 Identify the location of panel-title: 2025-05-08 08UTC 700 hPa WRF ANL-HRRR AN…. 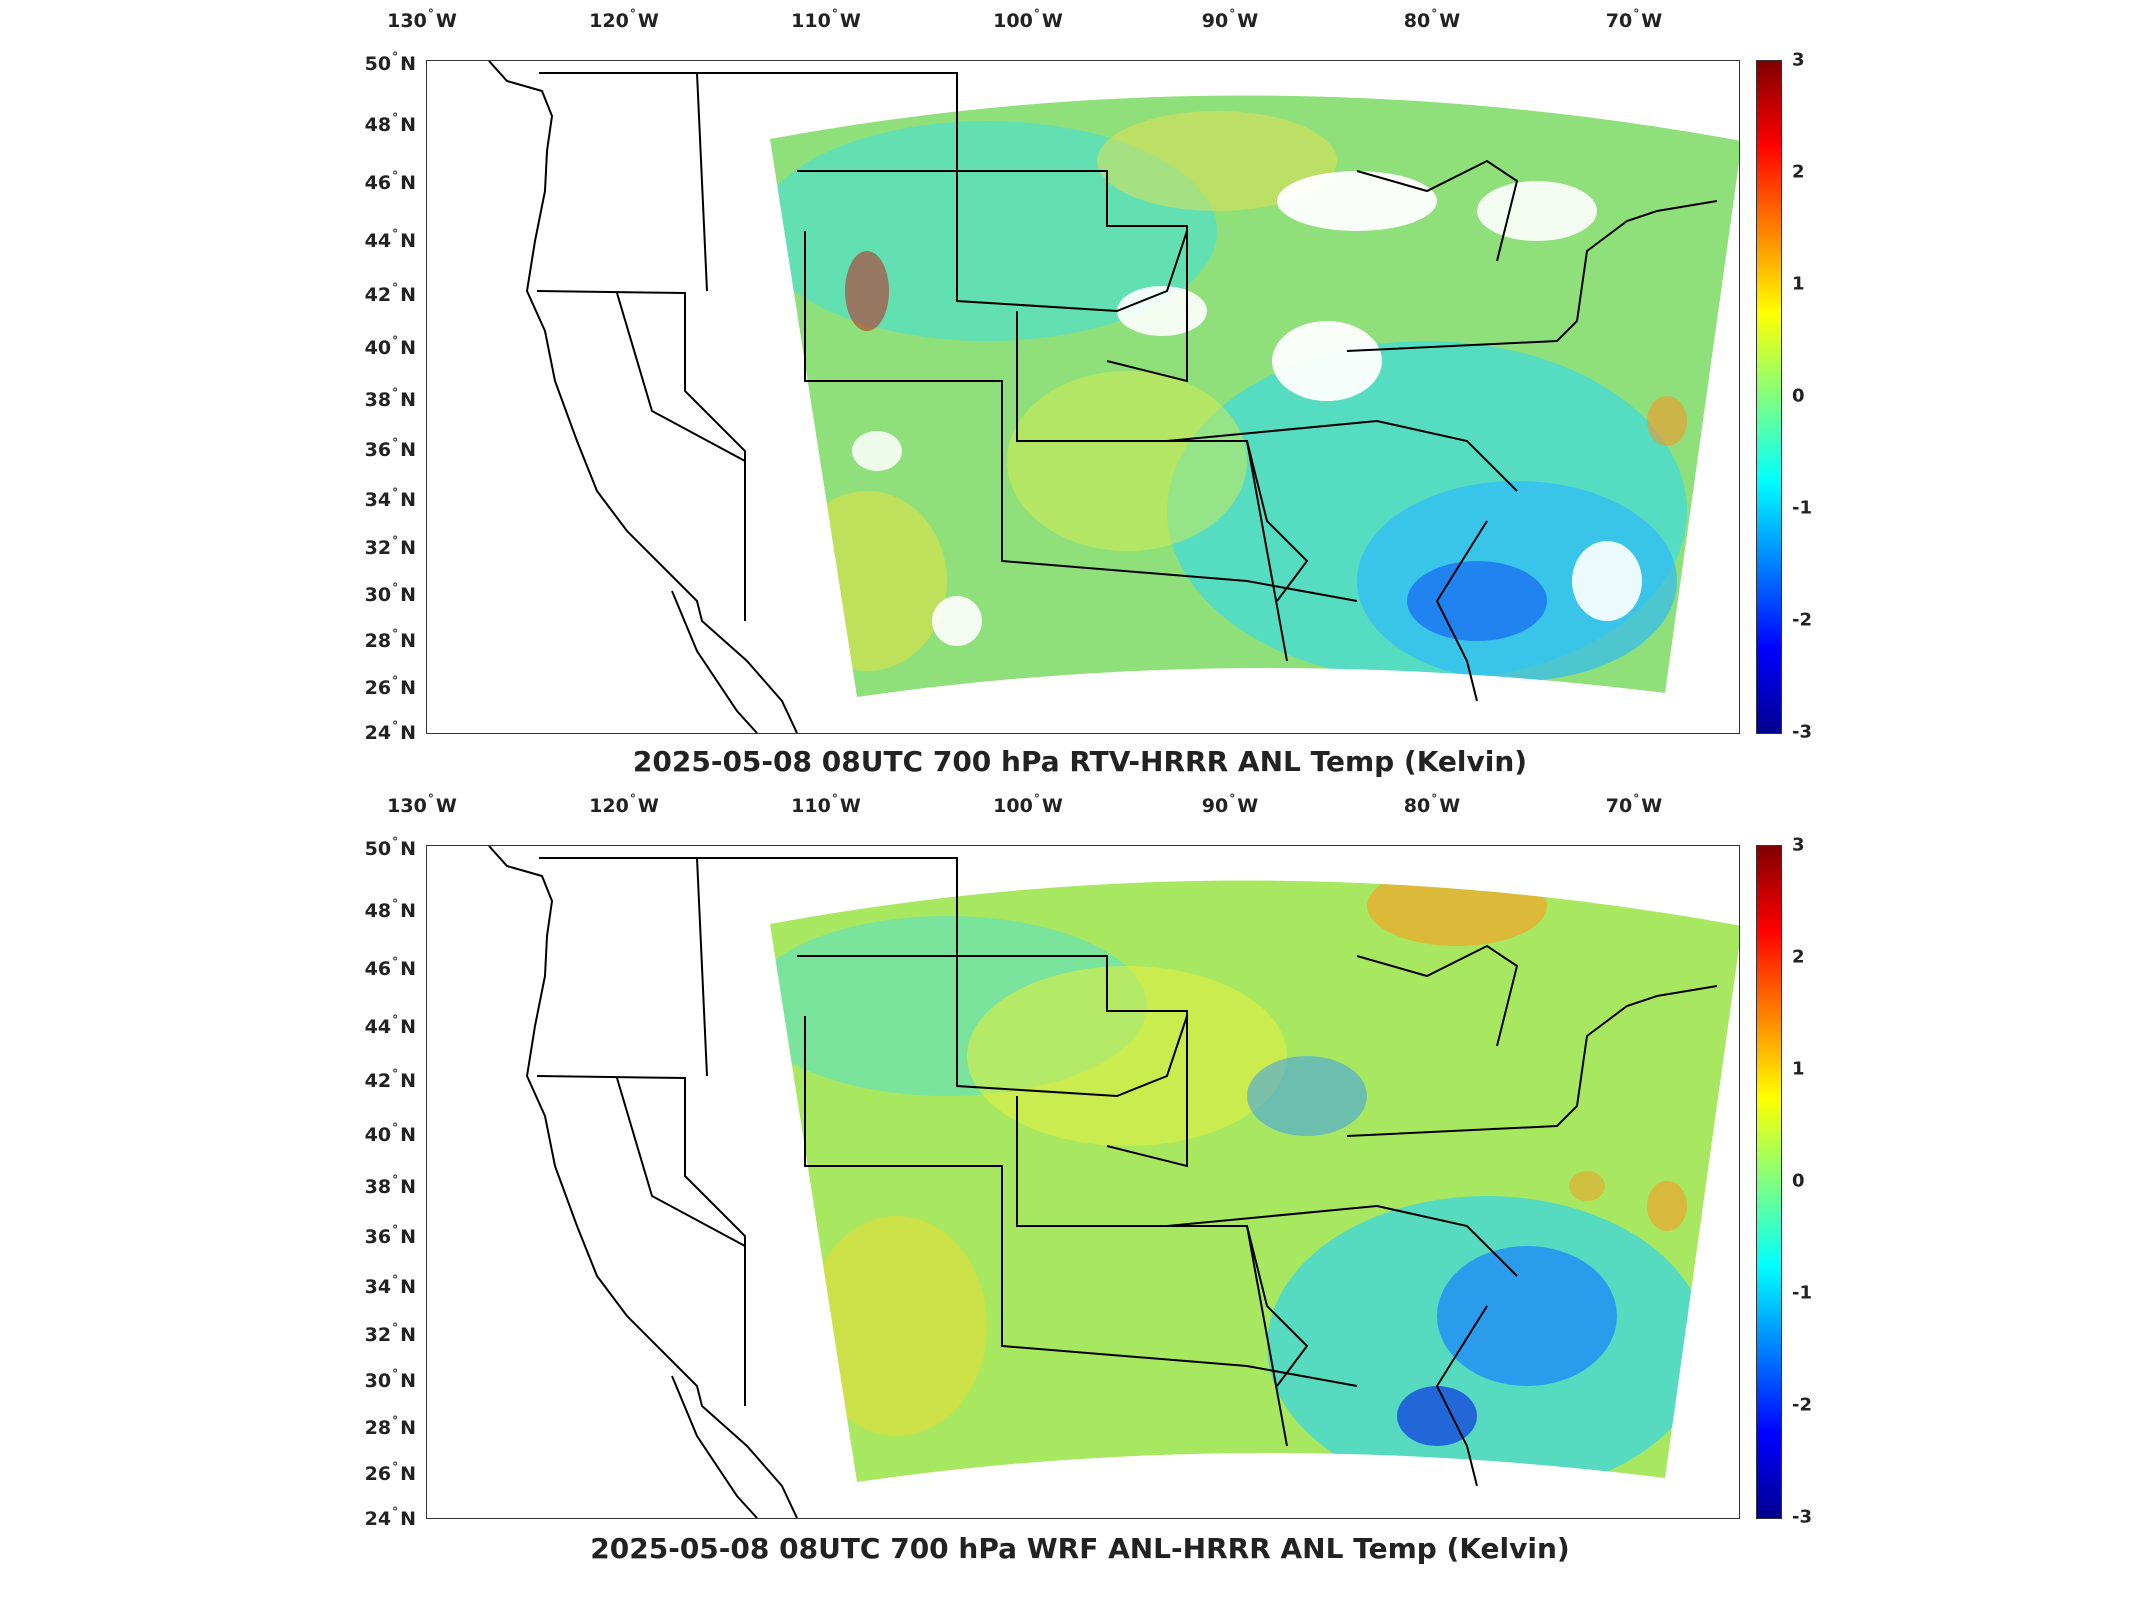
(1080, 1548).